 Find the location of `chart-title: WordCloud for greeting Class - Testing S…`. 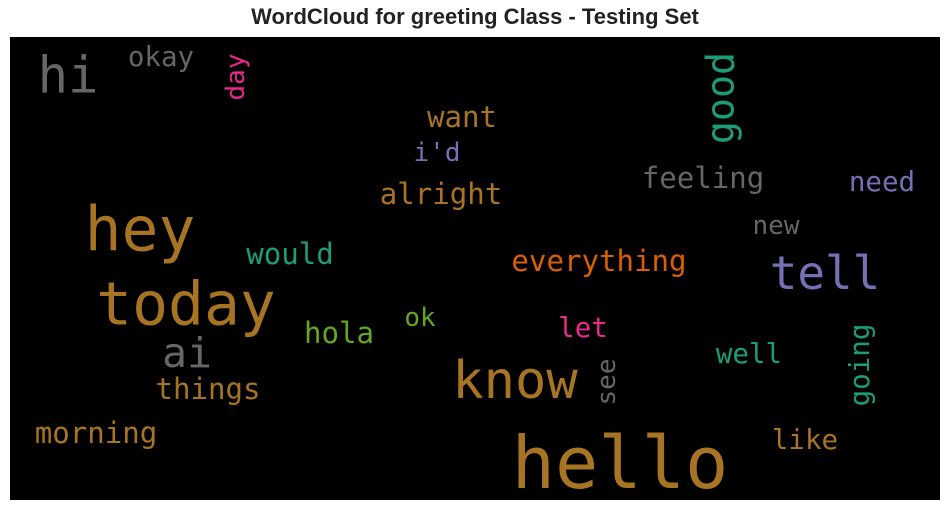

chart-title: WordCloud for greeting Class - Testing S… is located at coordinates (475, 16).